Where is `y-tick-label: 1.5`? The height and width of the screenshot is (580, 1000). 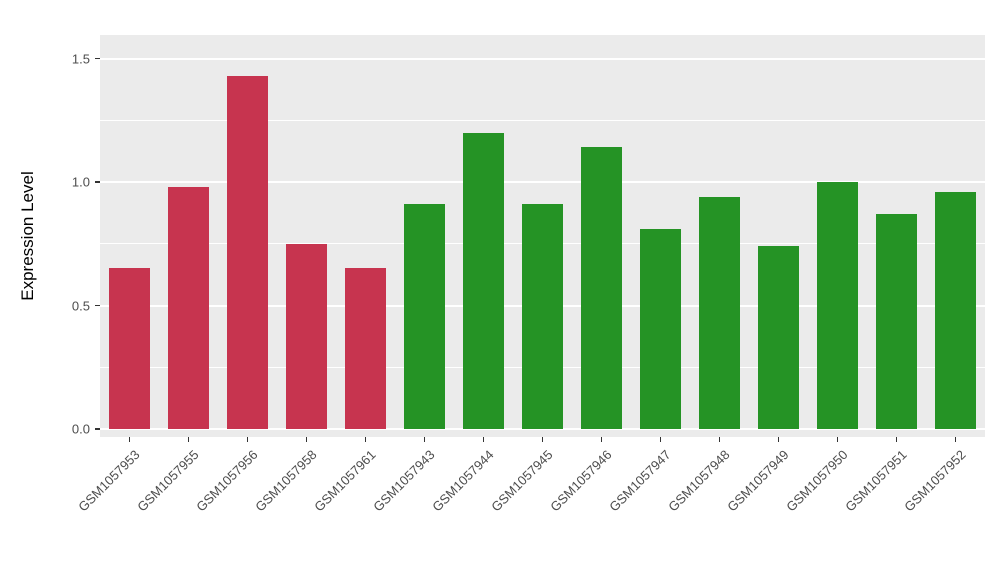 y-tick-label: 1.5 is located at coordinates (80, 58).